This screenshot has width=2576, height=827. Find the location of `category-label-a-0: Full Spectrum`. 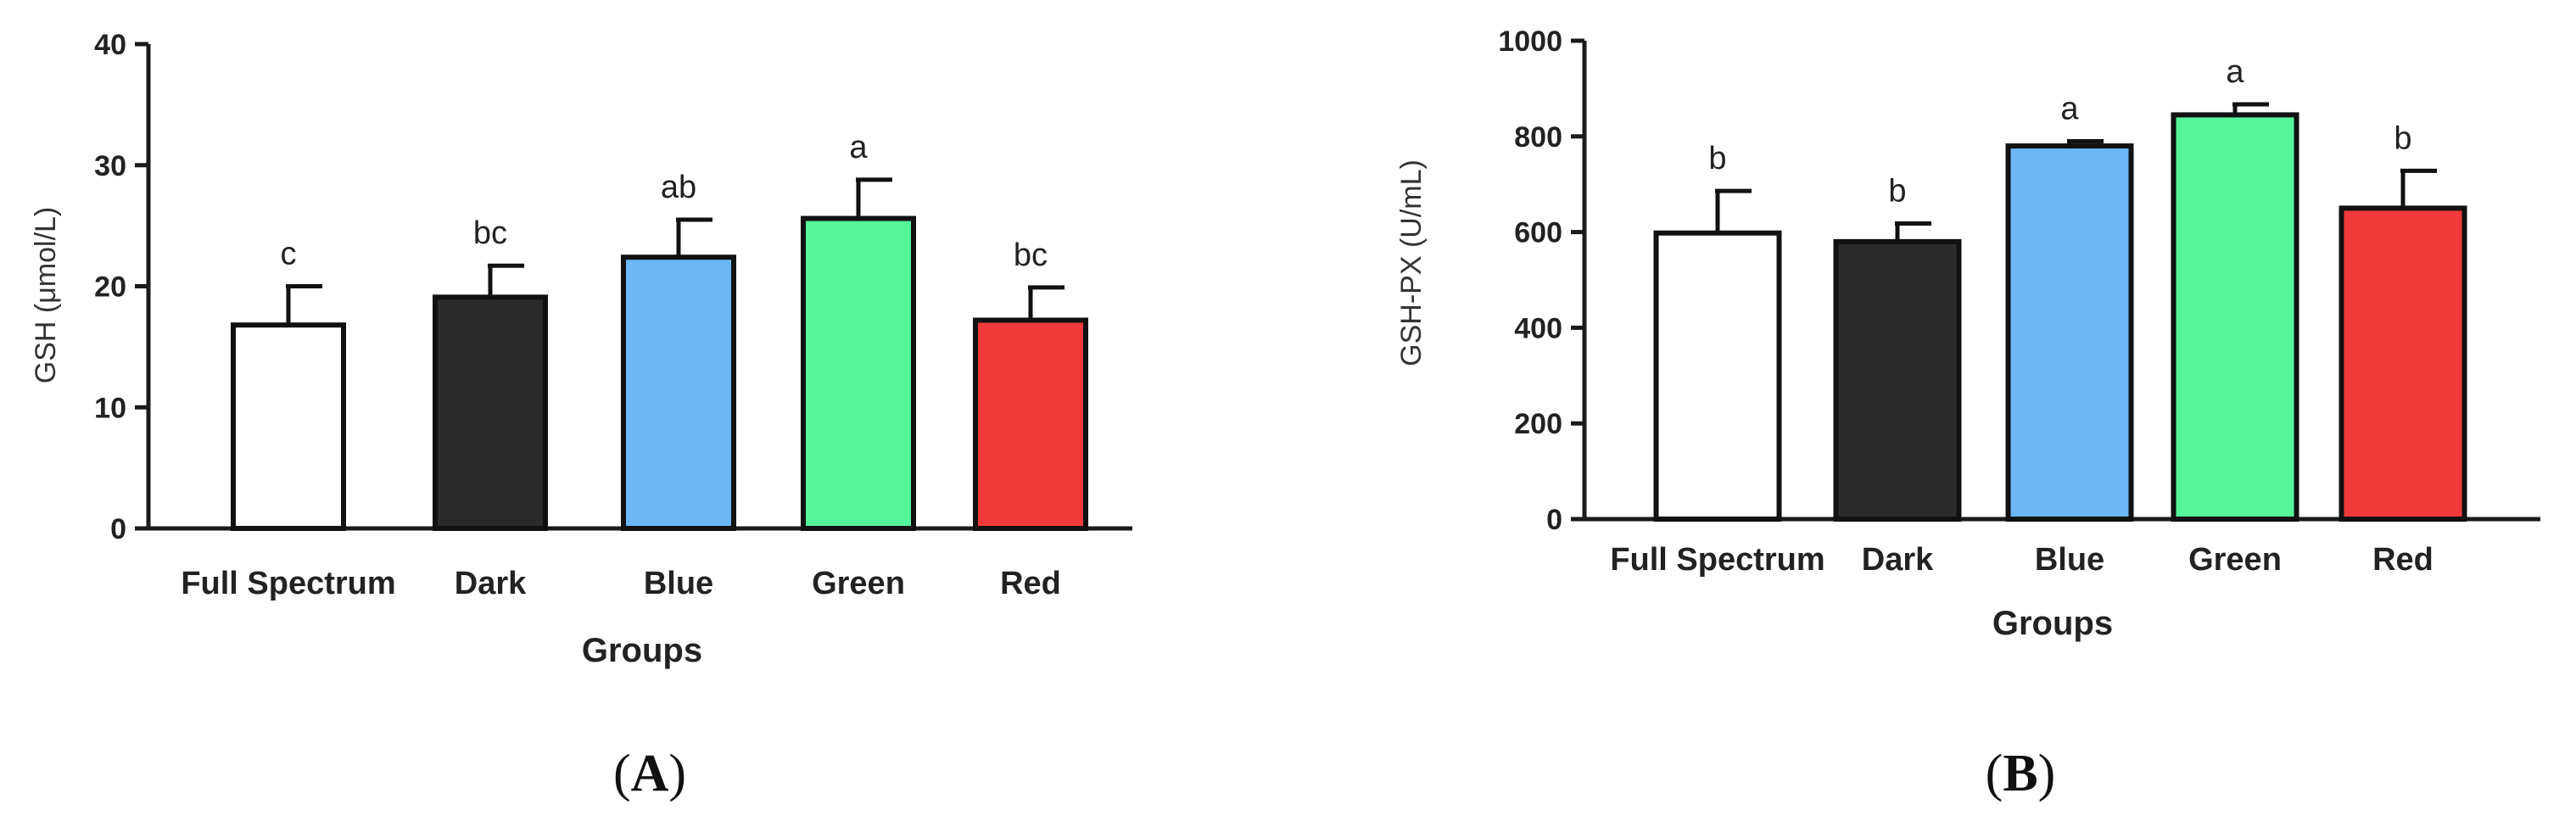

category-label-a-0: Full Spectrum is located at coordinates (288, 583).